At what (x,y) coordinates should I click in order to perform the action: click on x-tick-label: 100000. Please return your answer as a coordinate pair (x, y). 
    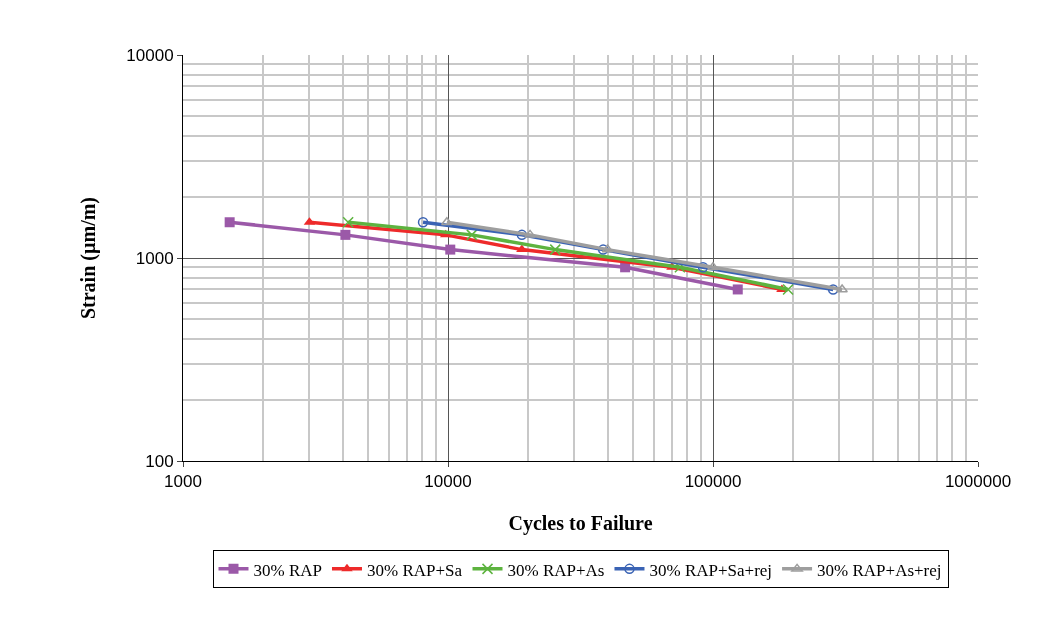
    Looking at the image, I should click on (713, 482).